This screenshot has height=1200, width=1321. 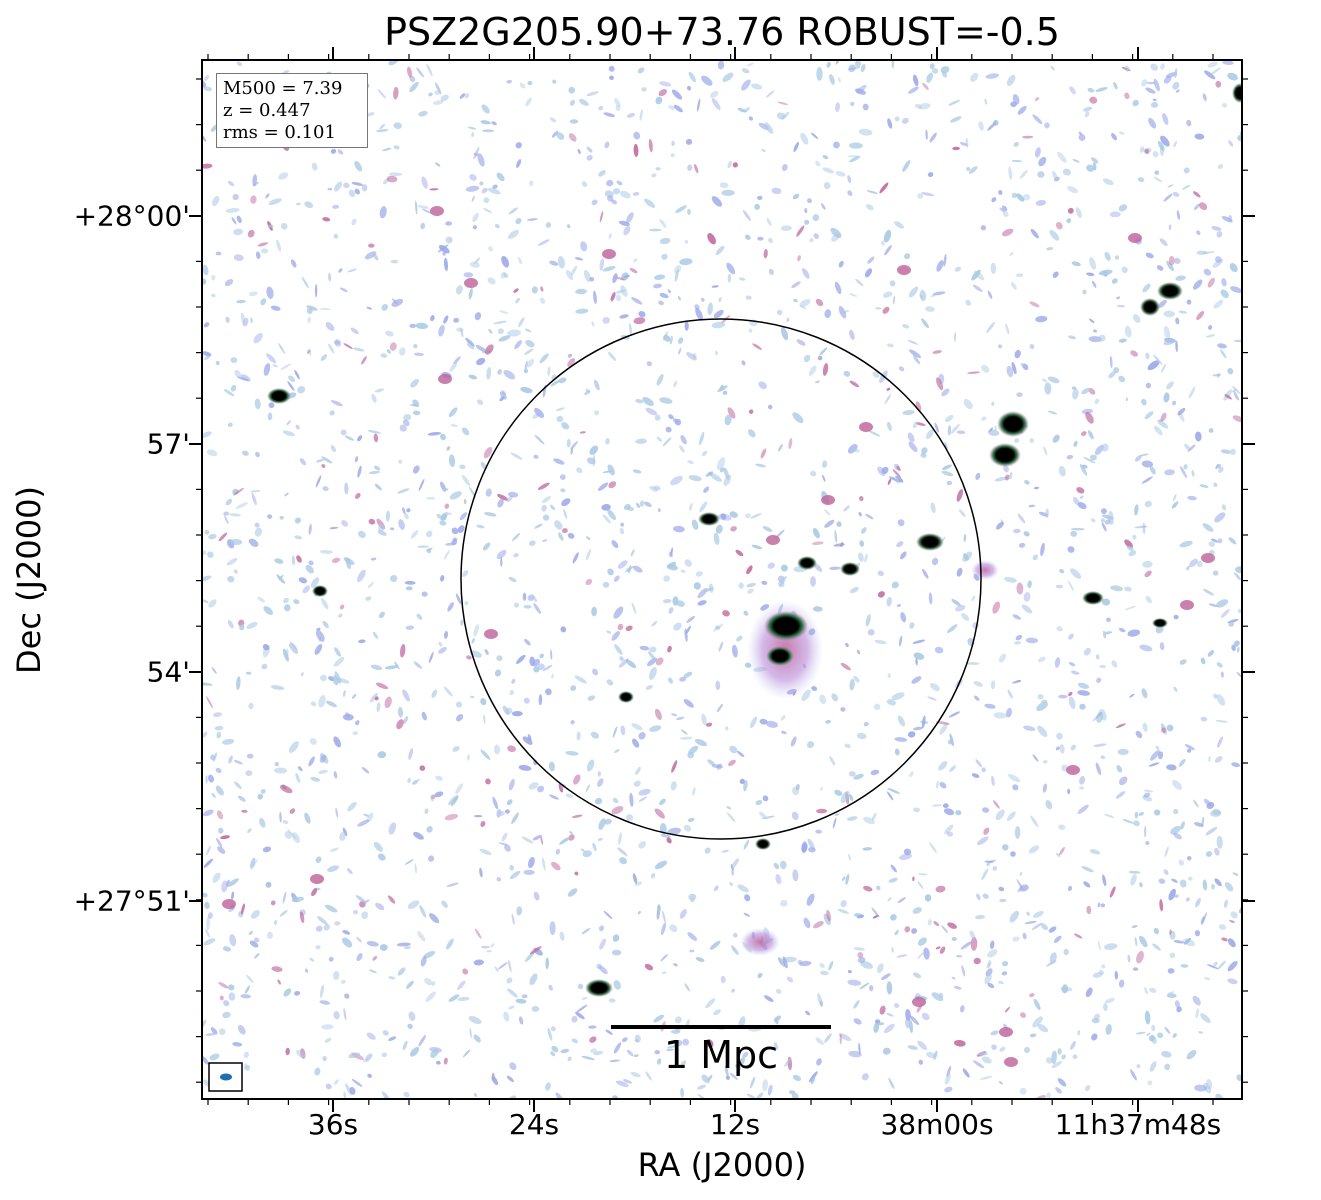 I want to click on scale-bar-label: 1 Mpc, so click(x=721, y=1055).